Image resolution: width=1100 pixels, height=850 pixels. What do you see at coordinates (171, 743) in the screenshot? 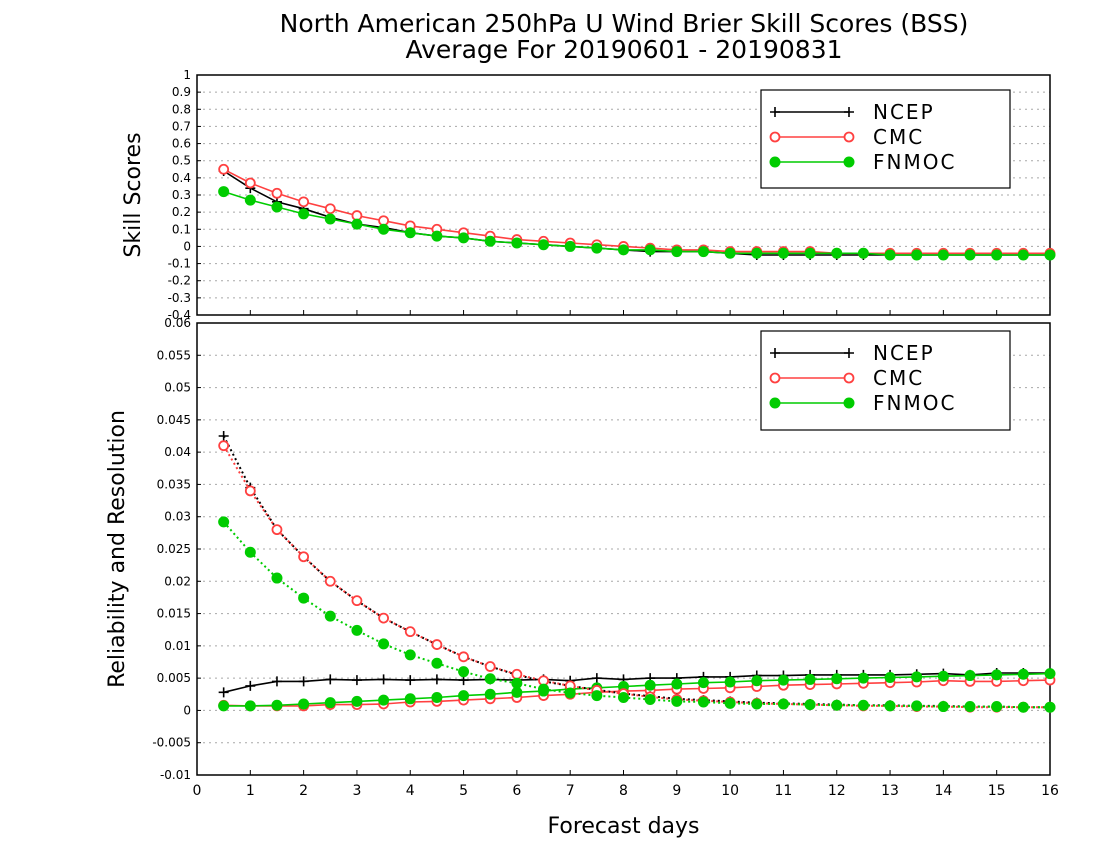
I see `y-tick-label: -0.005` at bounding box center [171, 743].